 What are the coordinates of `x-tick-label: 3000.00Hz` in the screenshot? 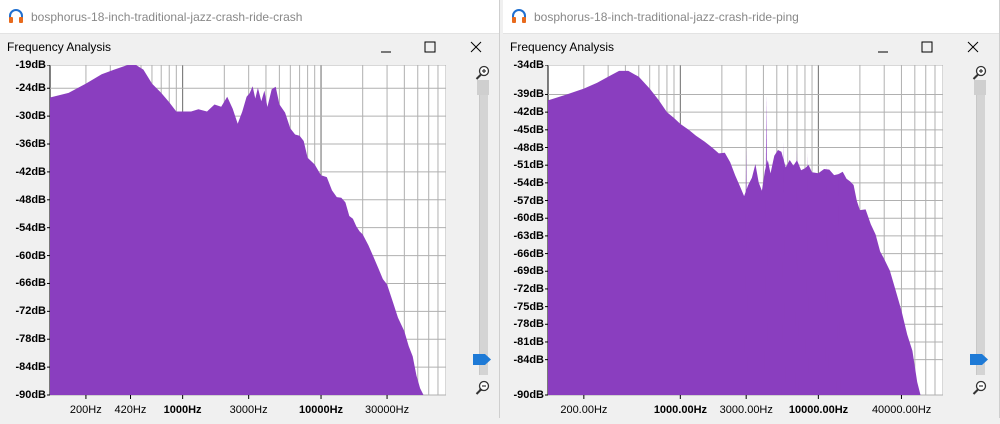 It's located at (746, 410).